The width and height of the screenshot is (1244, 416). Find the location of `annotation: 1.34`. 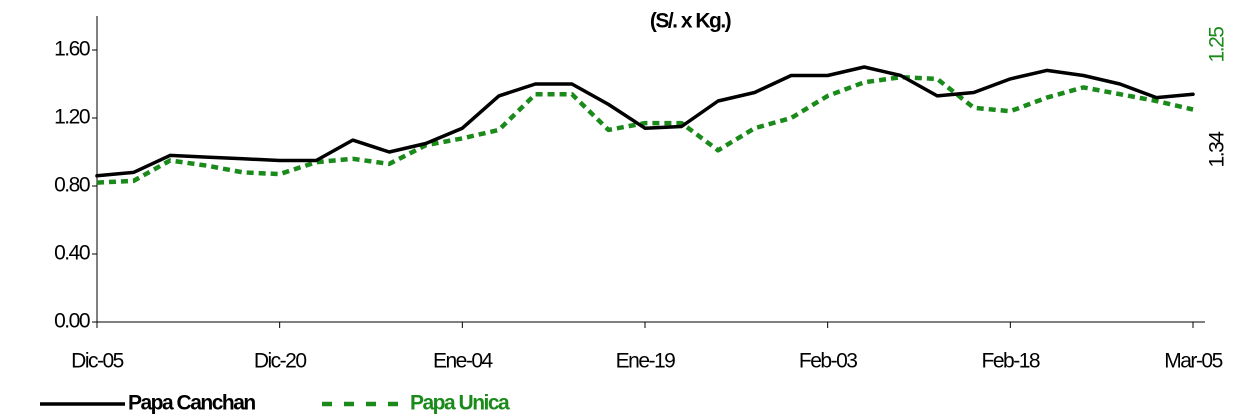

annotation: 1.34 is located at coordinates (1217, 149).